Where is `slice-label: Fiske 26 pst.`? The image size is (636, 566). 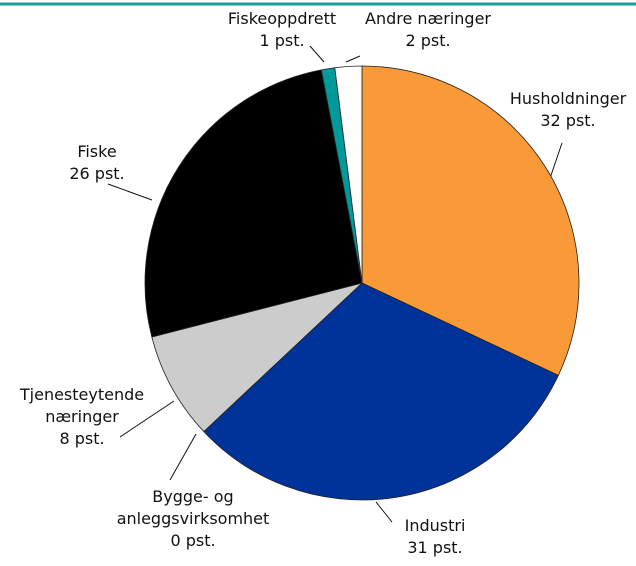 slice-label: Fiske 26 pst. is located at coordinates (97, 163).